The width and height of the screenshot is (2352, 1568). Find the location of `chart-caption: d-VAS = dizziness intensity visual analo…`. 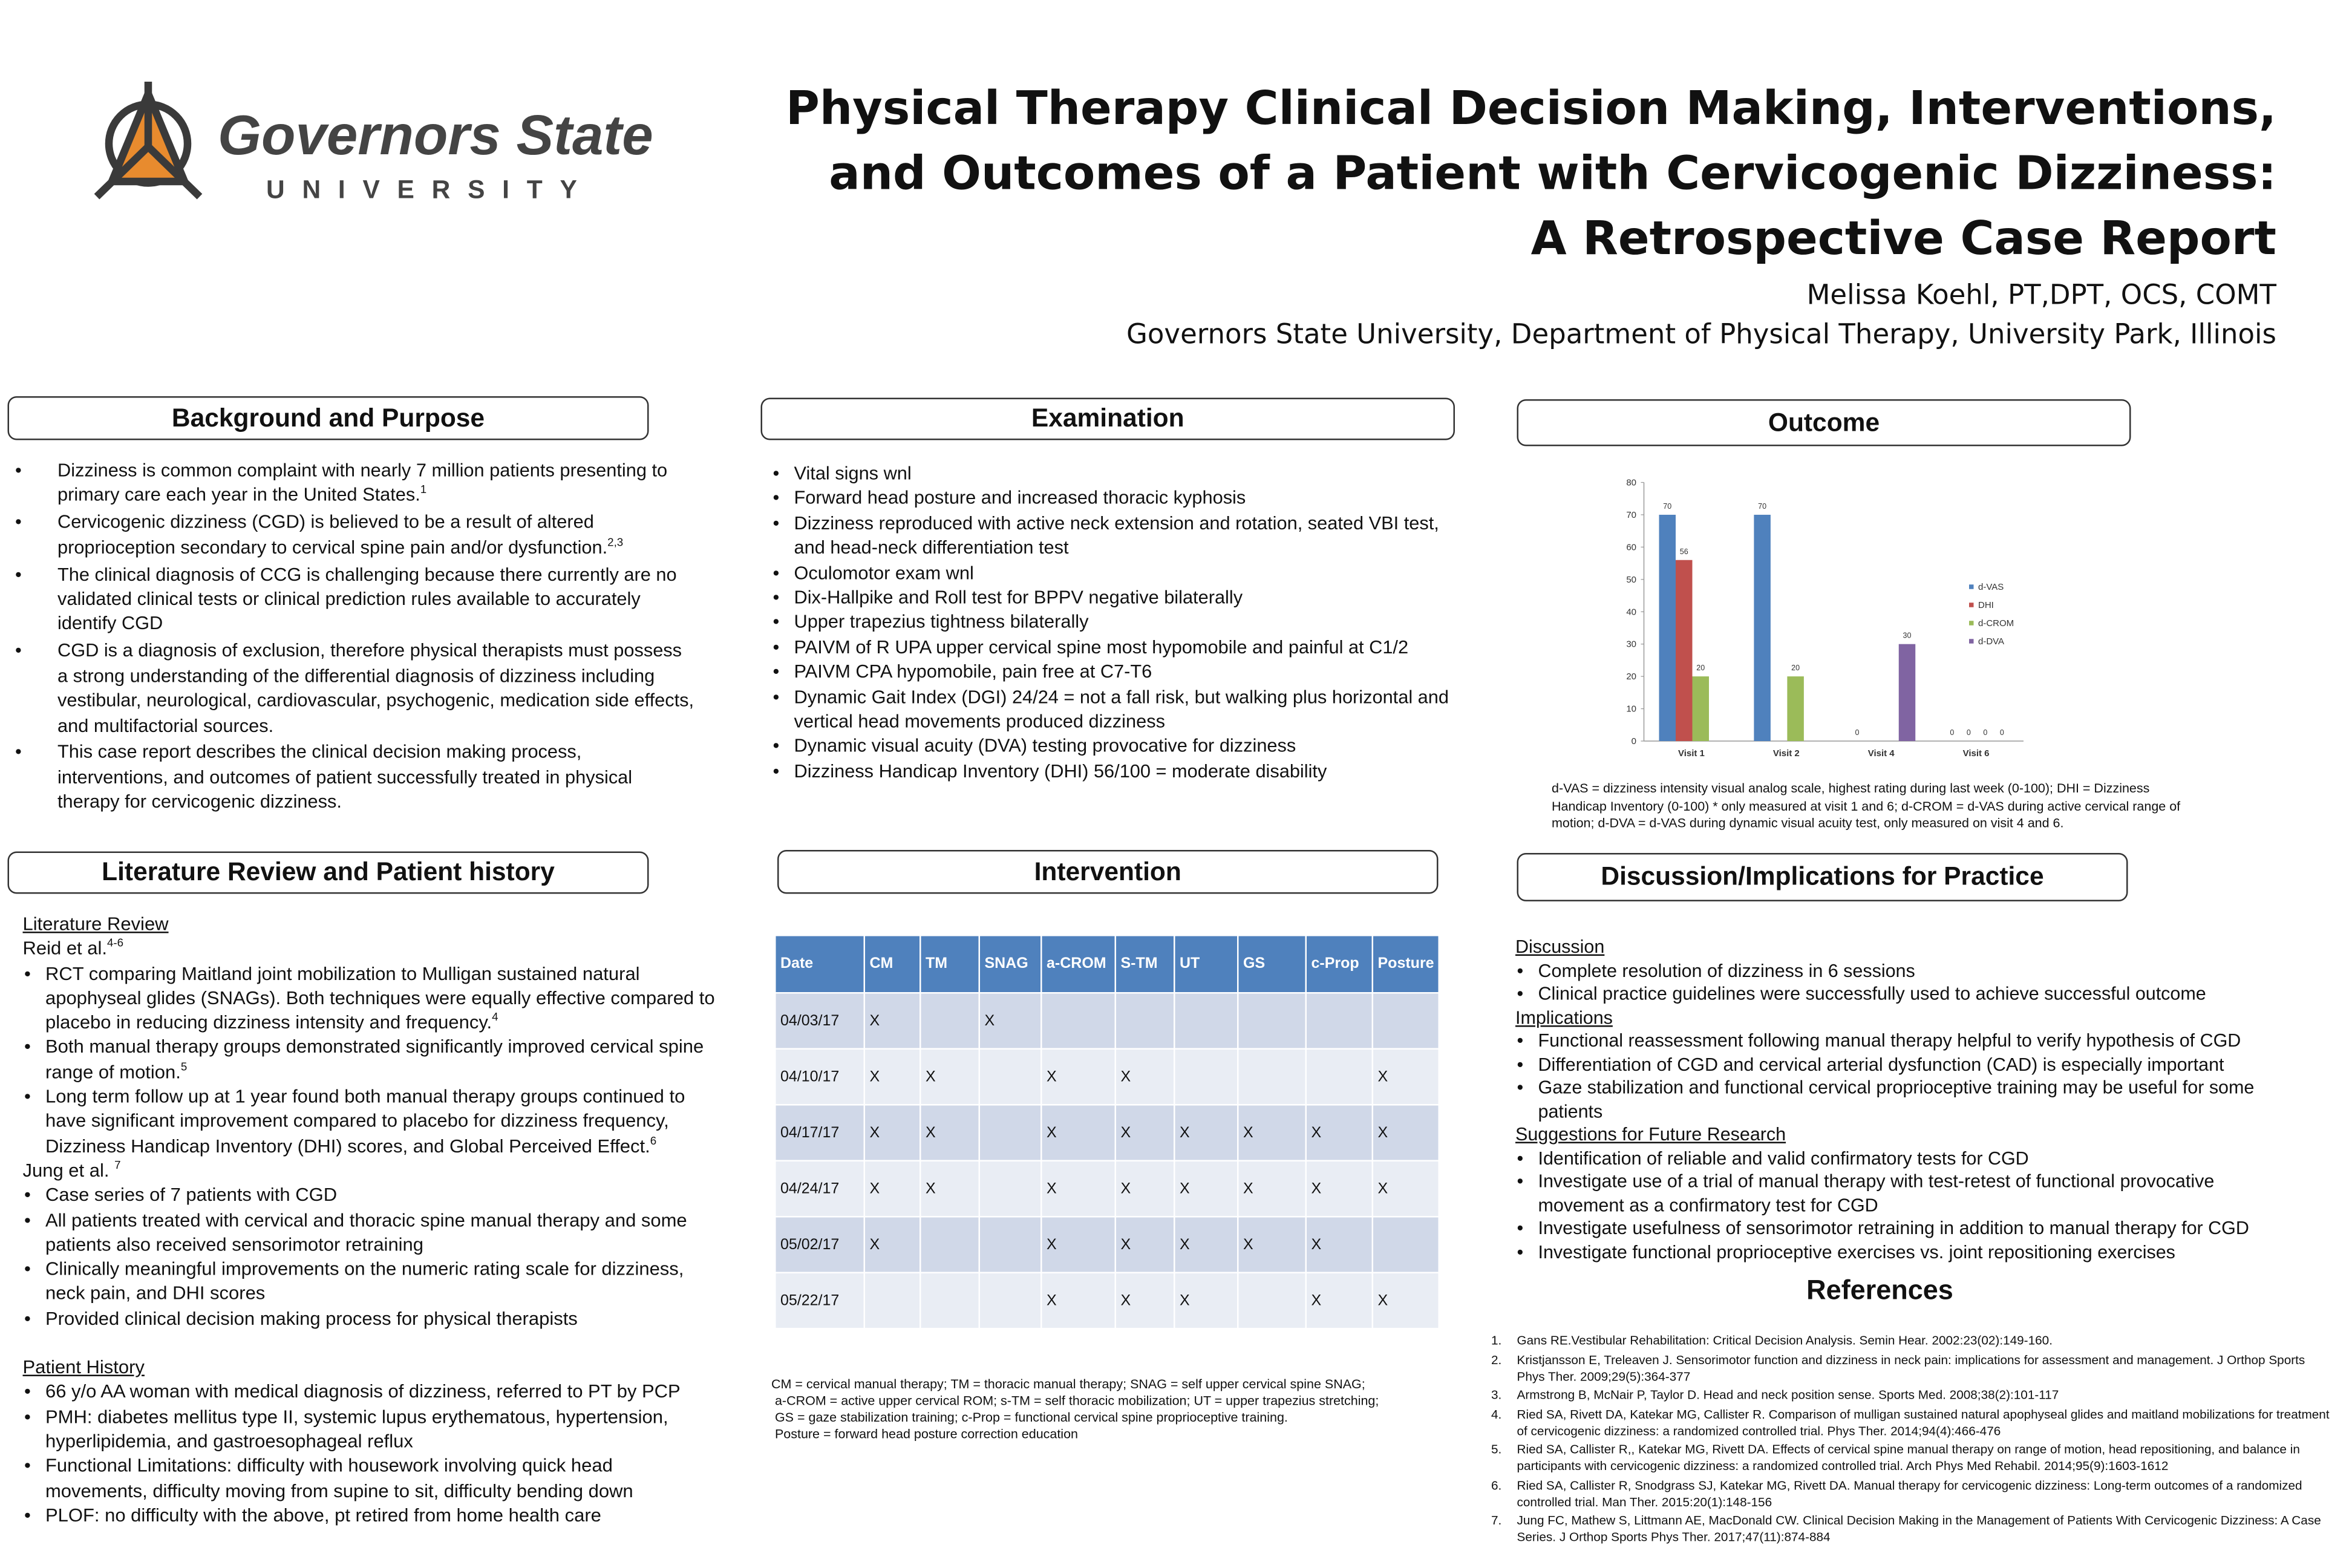

chart-caption: d-VAS = dizziness intensity visual analo… is located at coordinates (1867, 805).